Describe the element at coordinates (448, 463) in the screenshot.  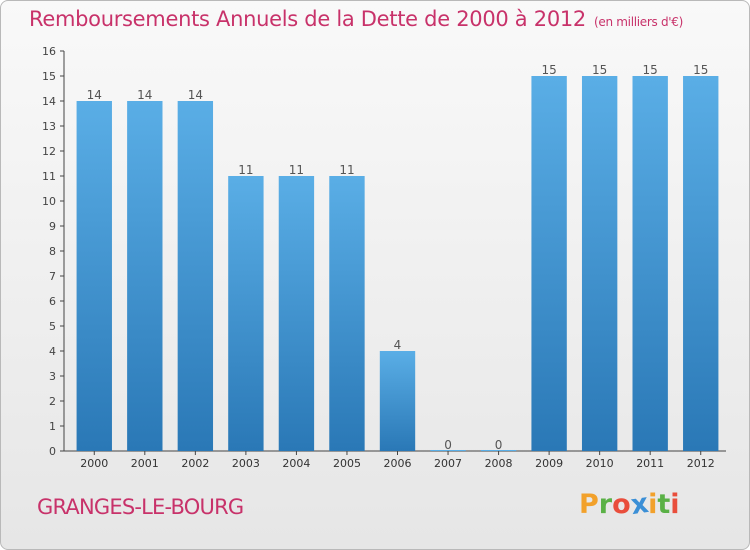
I see `x-tick-label: 2007` at that location.